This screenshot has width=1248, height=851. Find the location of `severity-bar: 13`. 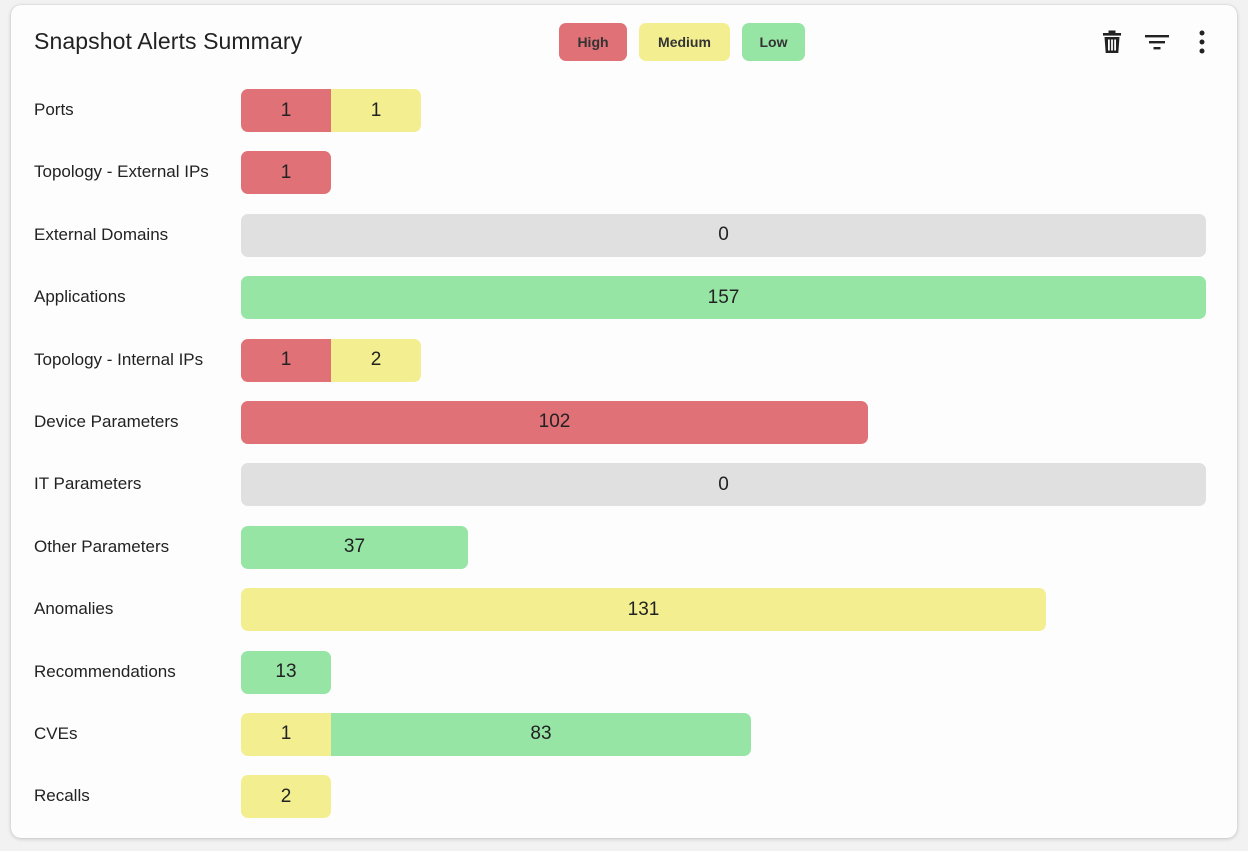

severity-bar: 13 is located at coordinates (286, 672).